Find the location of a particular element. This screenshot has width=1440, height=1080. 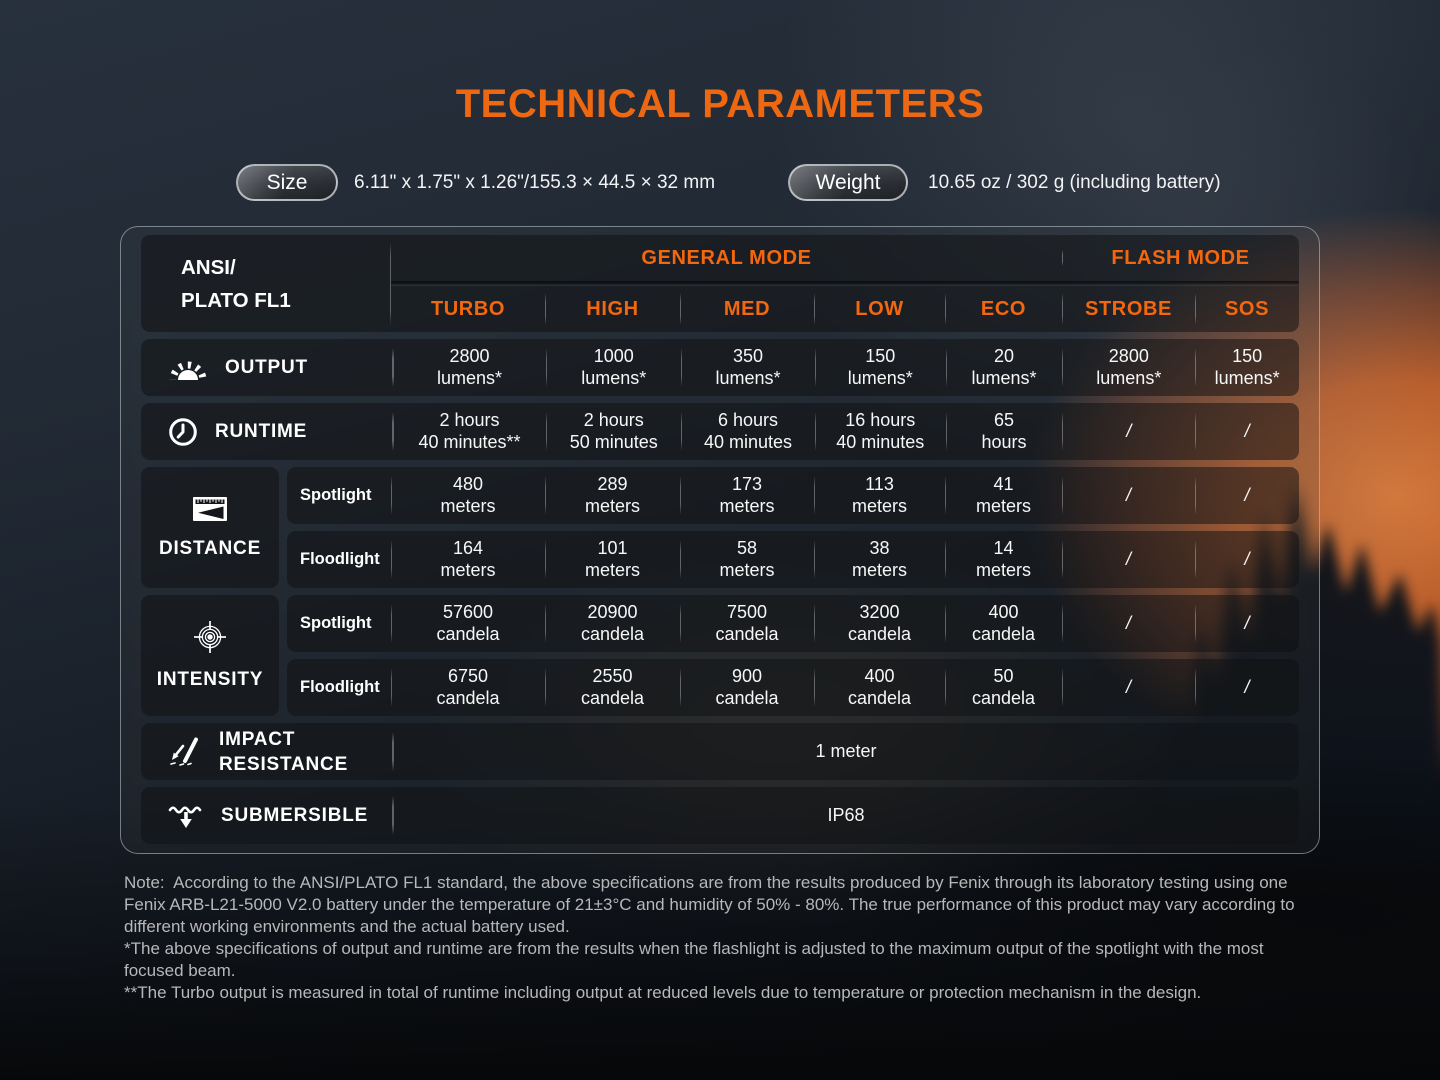

cell-value: 173 is located at coordinates (747, 484).